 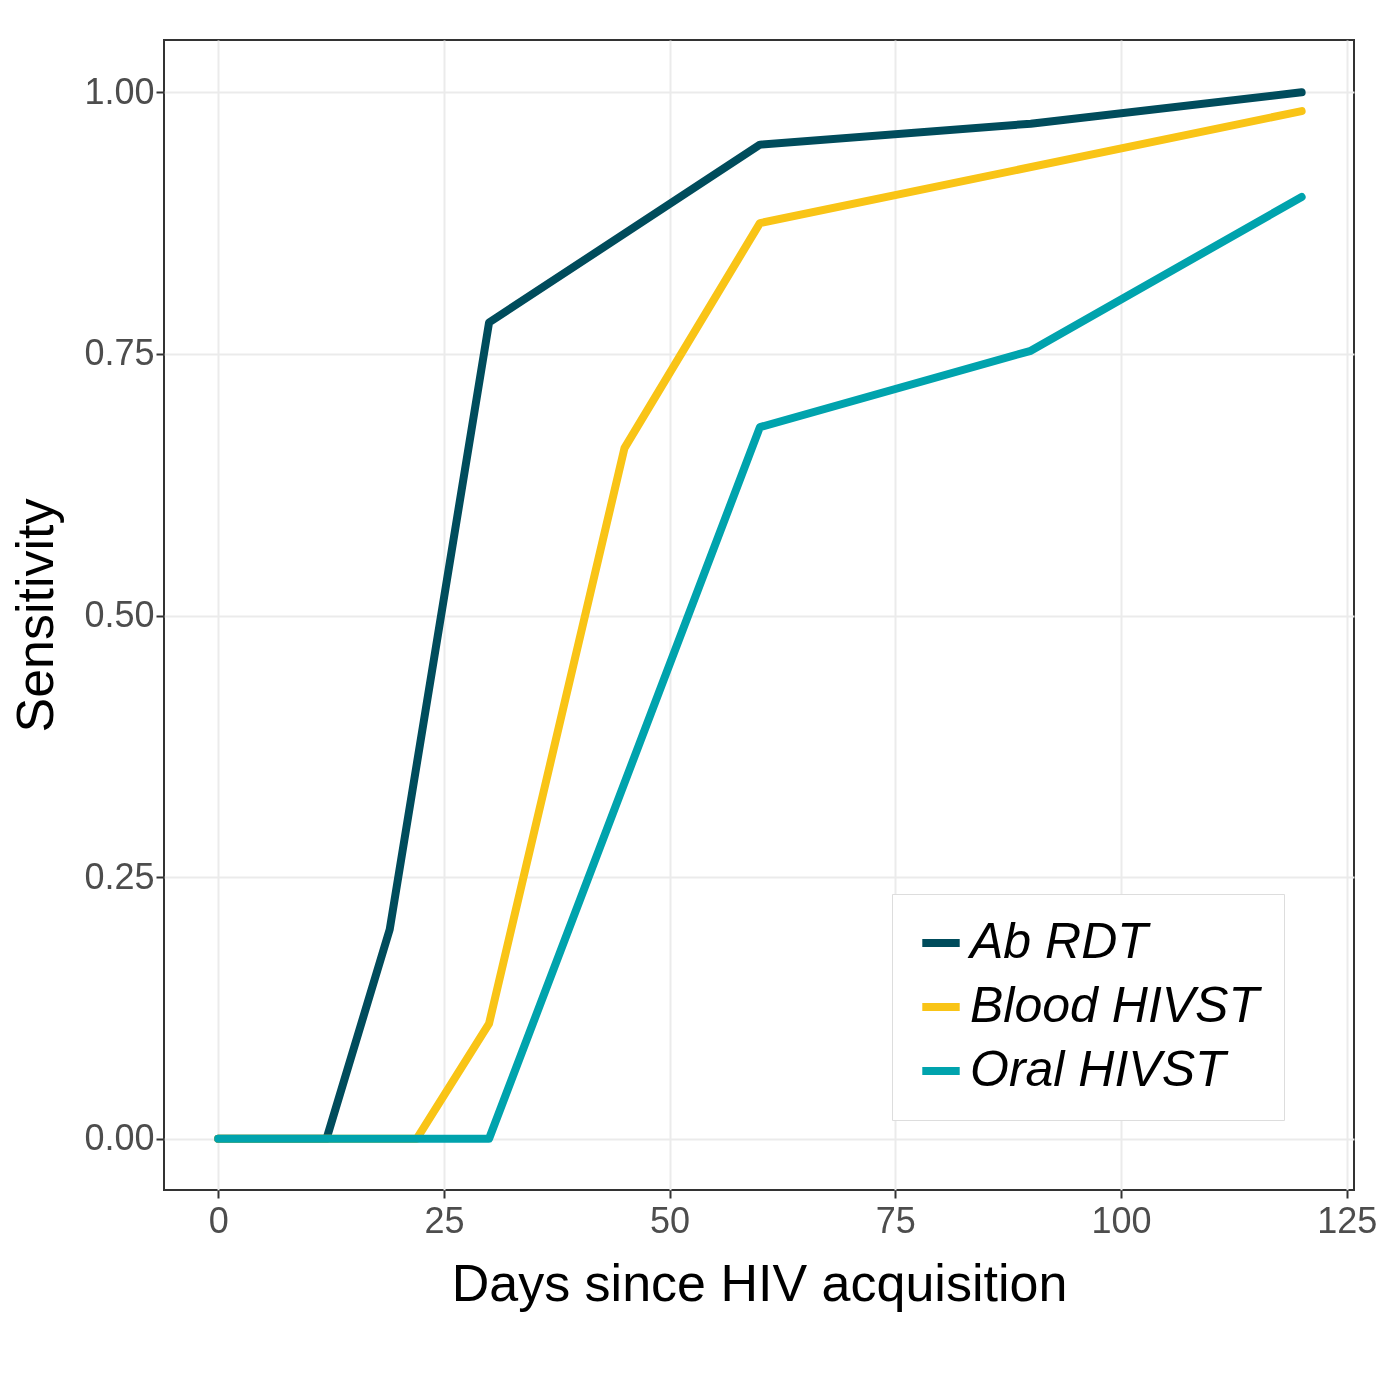 I want to click on x-tick-label: 100, so click(x=1121, y=1220).